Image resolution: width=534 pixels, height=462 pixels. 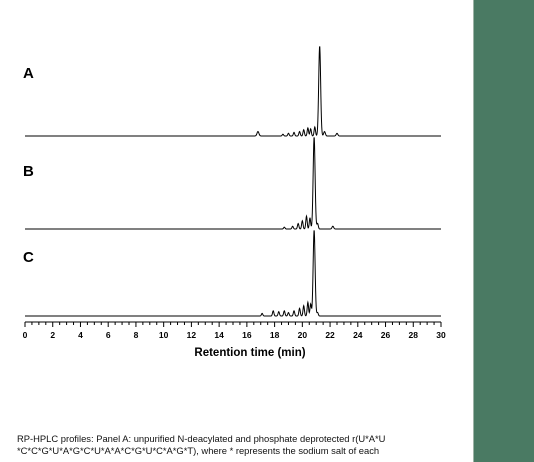 What do you see at coordinates (247, 335) in the screenshot?
I see `x-tick-label: 16` at bounding box center [247, 335].